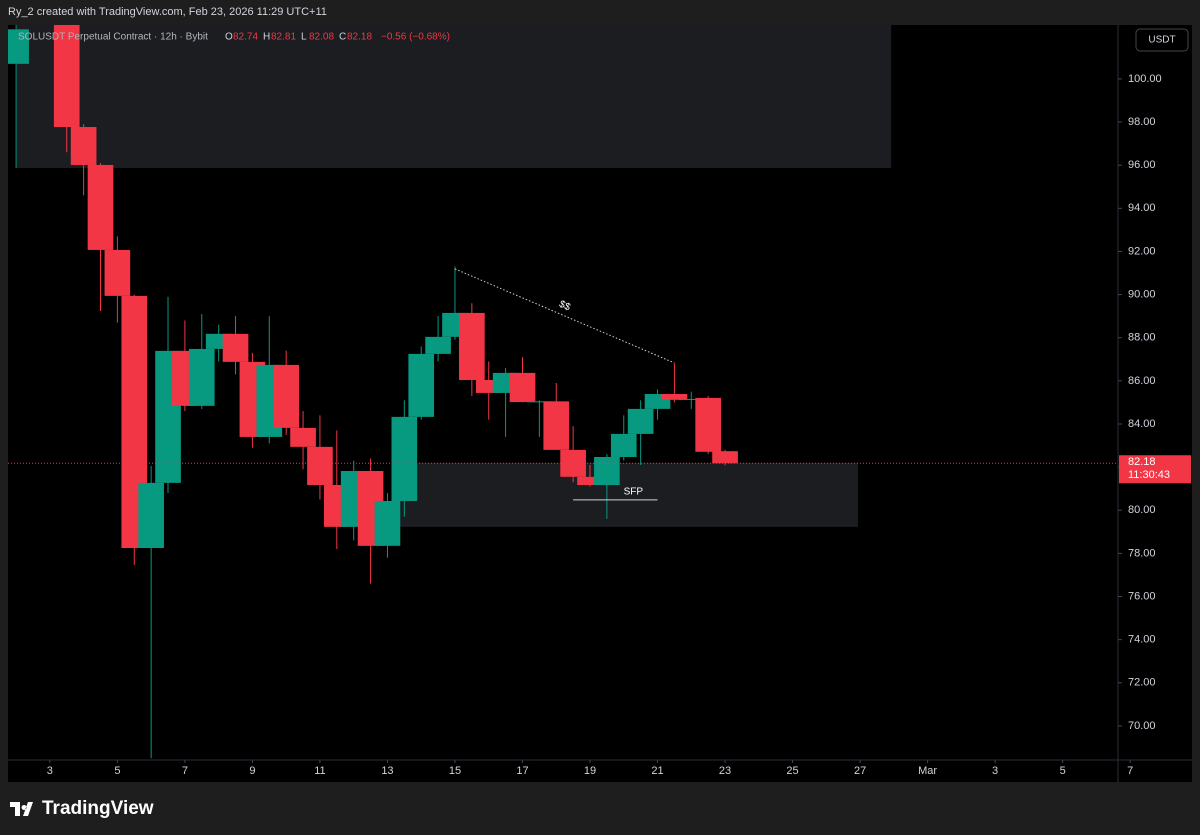 The width and height of the screenshot is (1200, 835). I want to click on last-price-box, so click(1155, 469).